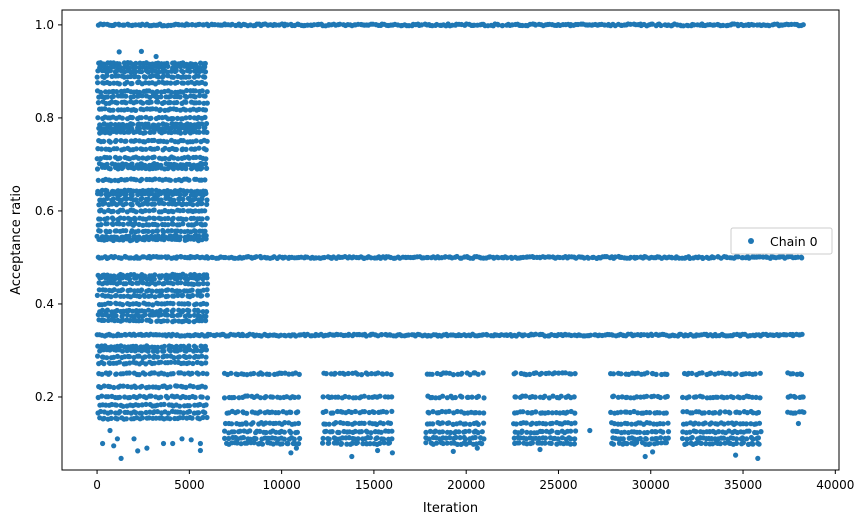 The image size is (865, 525). What do you see at coordinates (450, 508) in the screenshot?
I see `x-axis-label: Iteration` at bounding box center [450, 508].